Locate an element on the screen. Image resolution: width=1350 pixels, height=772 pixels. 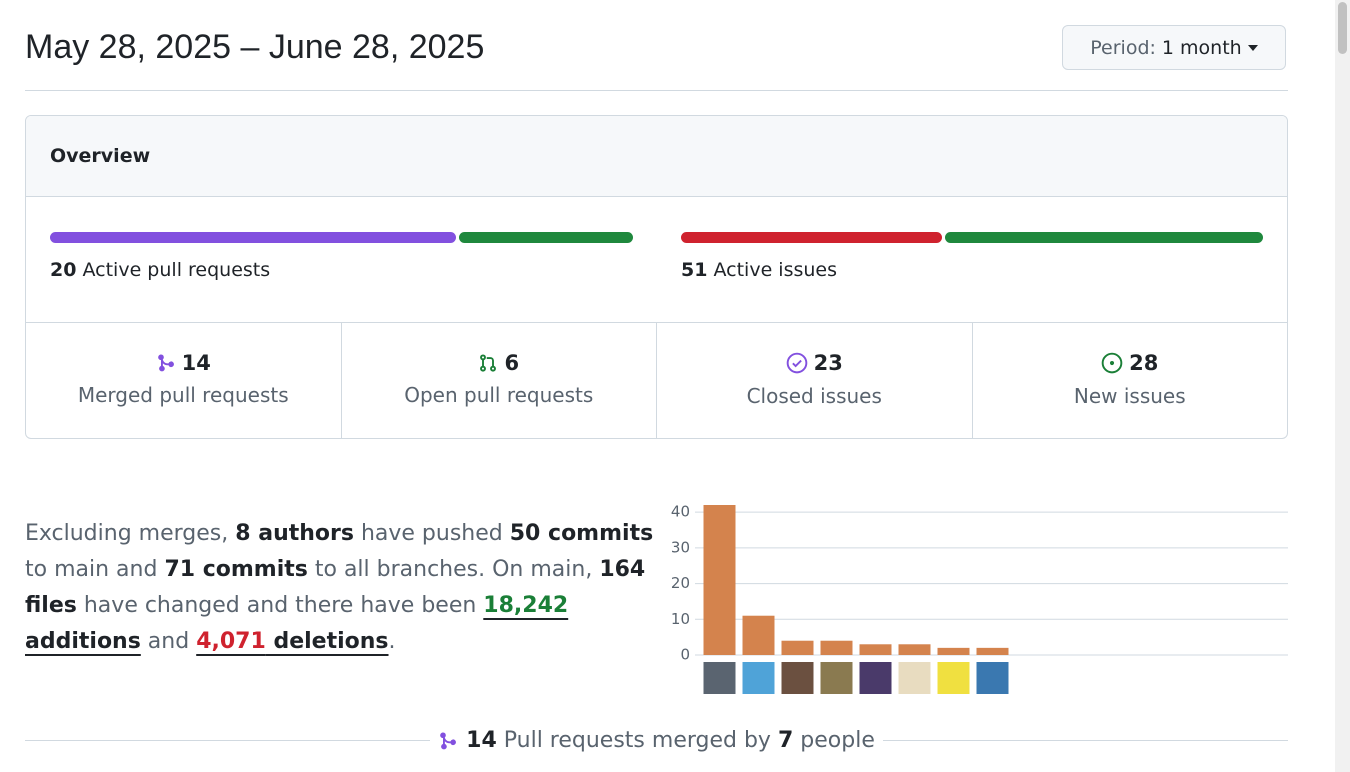
y-tick-label: 40 is located at coordinates (680, 512).